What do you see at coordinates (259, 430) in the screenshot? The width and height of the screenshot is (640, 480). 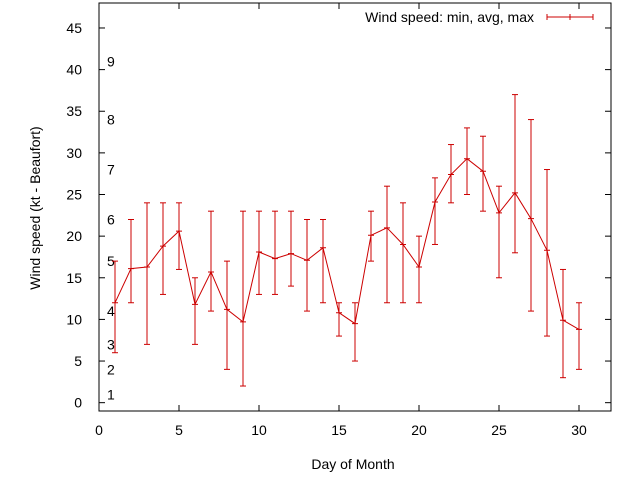 I see `x-tick-label: 10` at bounding box center [259, 430].